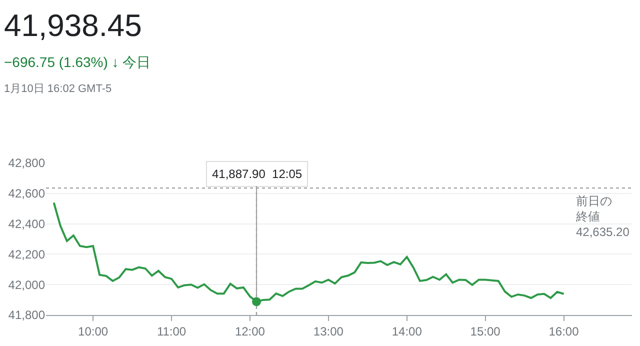 Image resolution: width=640 pixels, height=346 pixels. I want to click on chart-title: 41,938.45, so click(73, 25).